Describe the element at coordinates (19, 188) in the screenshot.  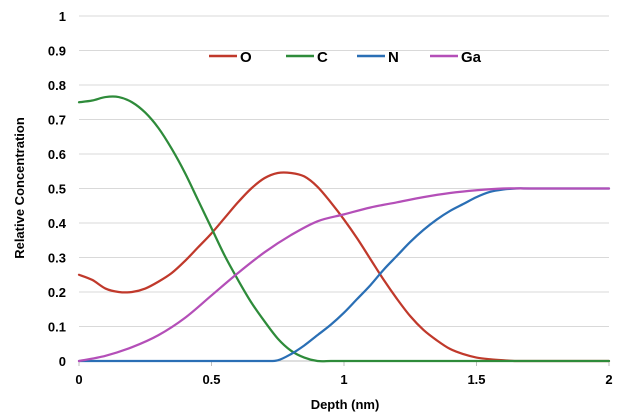
I see `y-axis-label: Relative Concentration` at that location.